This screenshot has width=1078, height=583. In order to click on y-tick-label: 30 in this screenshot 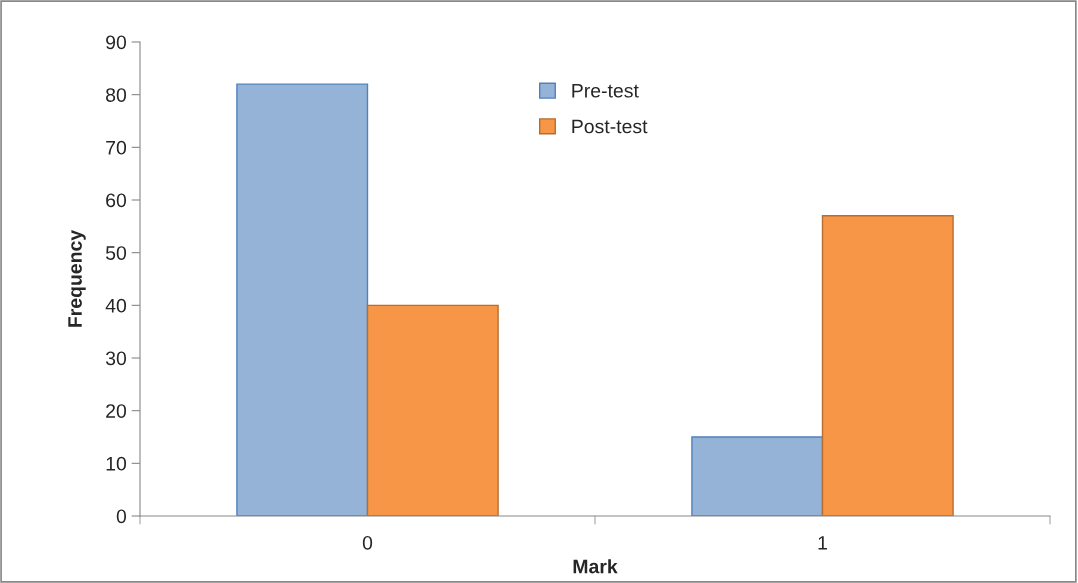, I will do `click(116, 358)`.